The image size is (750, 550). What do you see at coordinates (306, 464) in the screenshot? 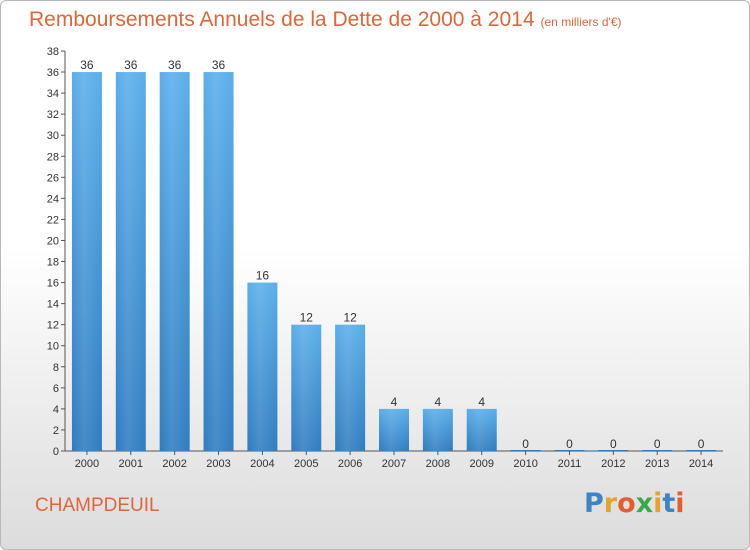
I see `x-tick-label: 2005` at bounding box center [306, 464].